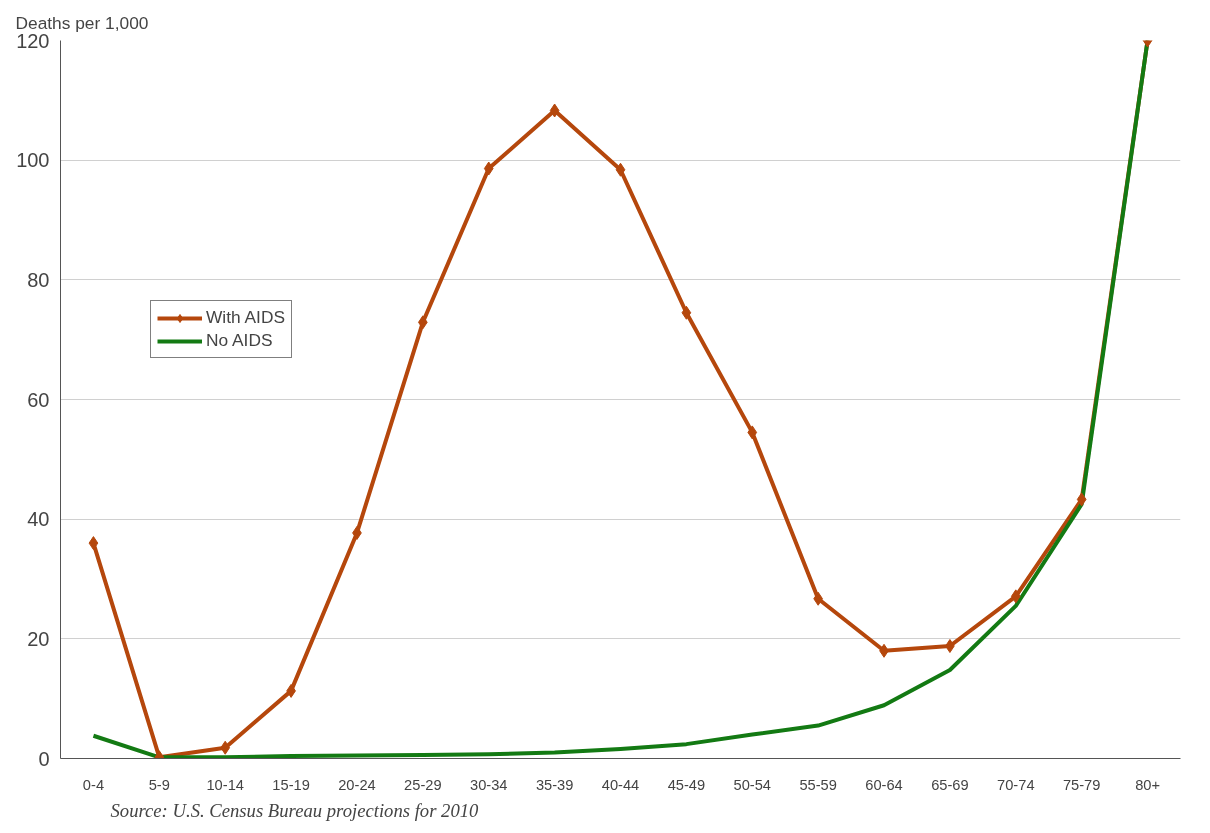  Describe the element at coordinates (884, 784) in the screenshot. I see `x-tick-label: 60-64` at that location.